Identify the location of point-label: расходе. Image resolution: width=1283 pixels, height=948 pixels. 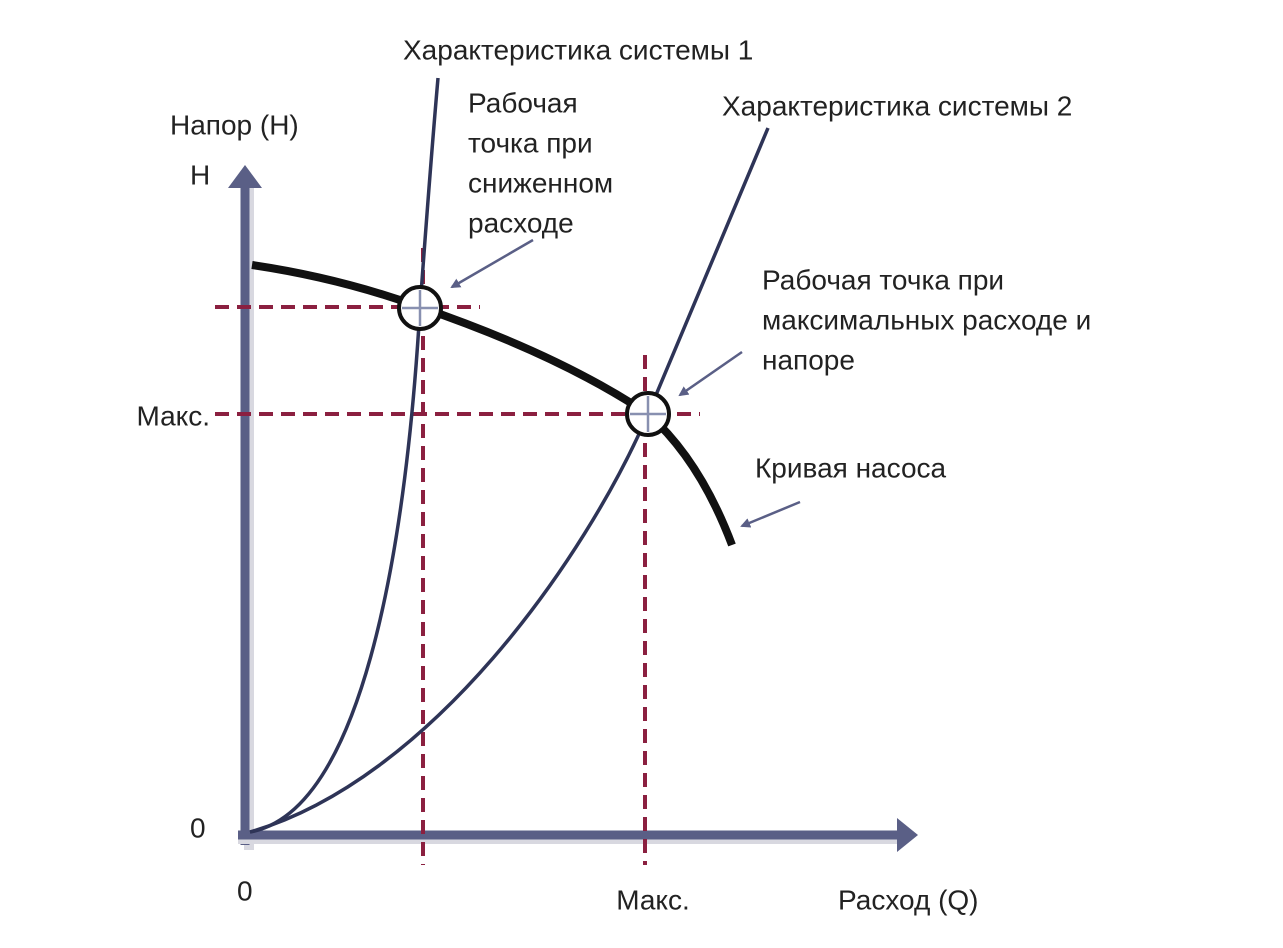
(521, 222).